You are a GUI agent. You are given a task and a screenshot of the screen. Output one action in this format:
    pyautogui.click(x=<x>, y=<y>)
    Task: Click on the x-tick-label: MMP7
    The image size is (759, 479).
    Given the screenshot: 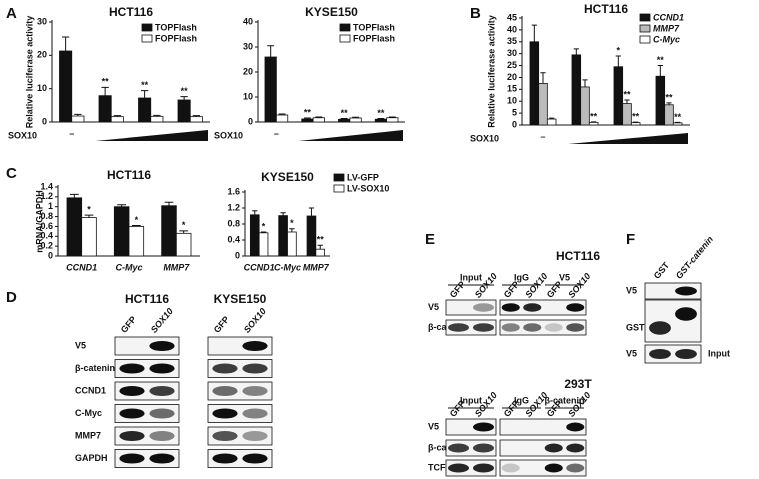 What is the action you would take?
    pyautogui.click(x=316, y=267)
    